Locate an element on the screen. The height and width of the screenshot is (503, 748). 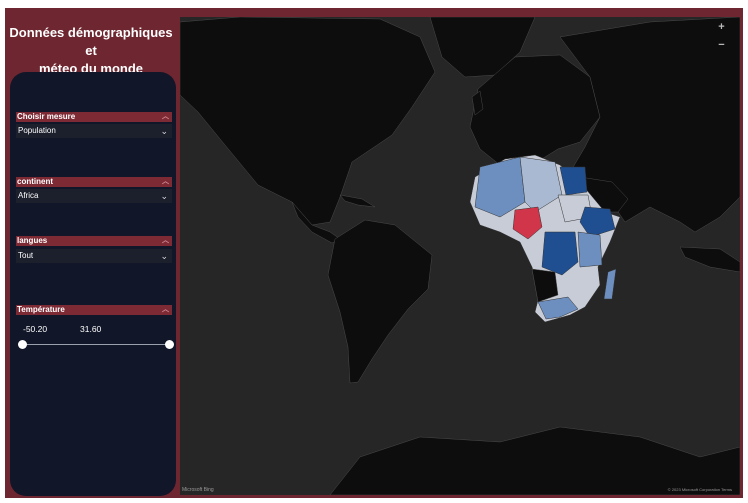
temperature-slider-track is located at coordinates (96, 344).